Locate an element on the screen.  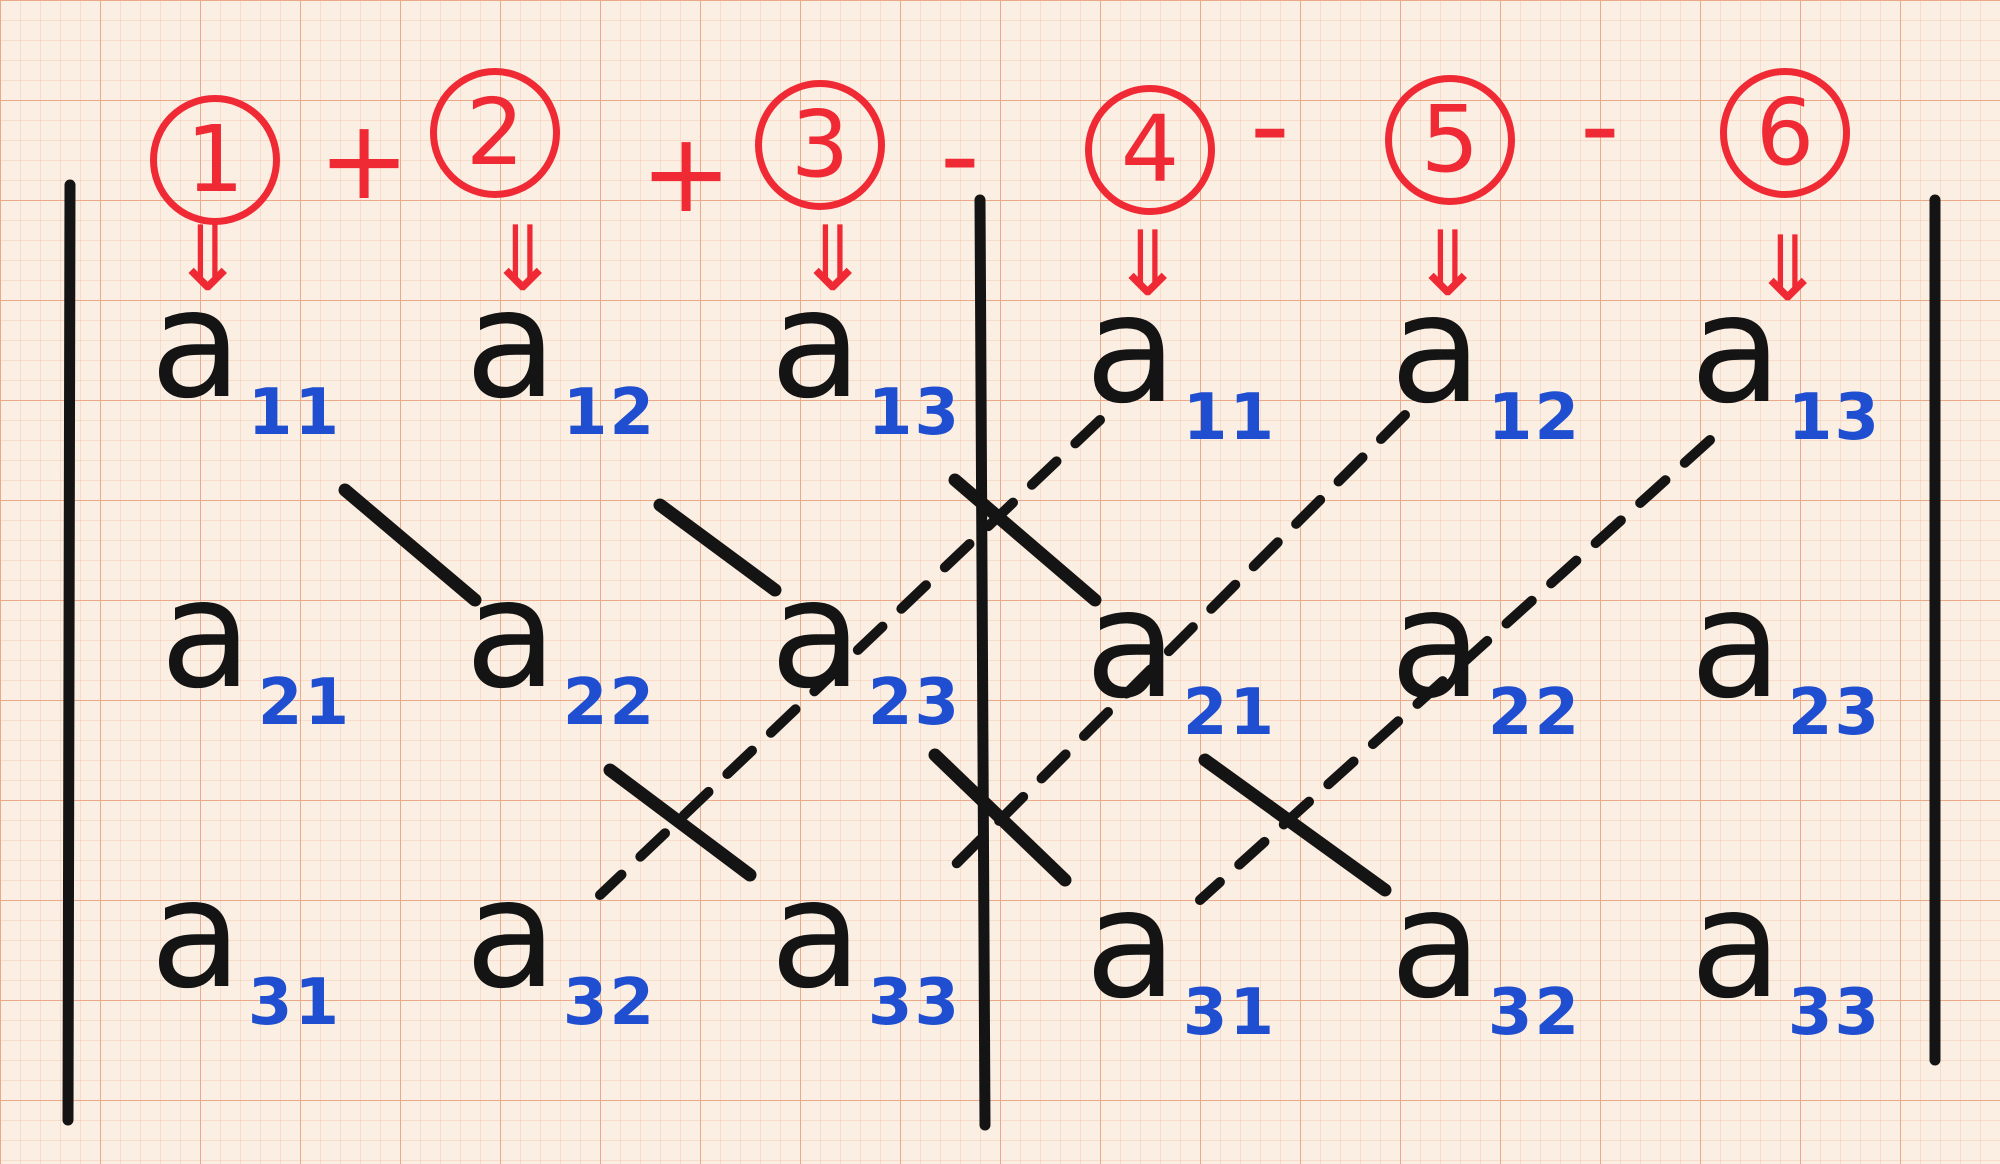
matrix-entry-right-r2c3: a23 is located at coordinates (1785, 654).